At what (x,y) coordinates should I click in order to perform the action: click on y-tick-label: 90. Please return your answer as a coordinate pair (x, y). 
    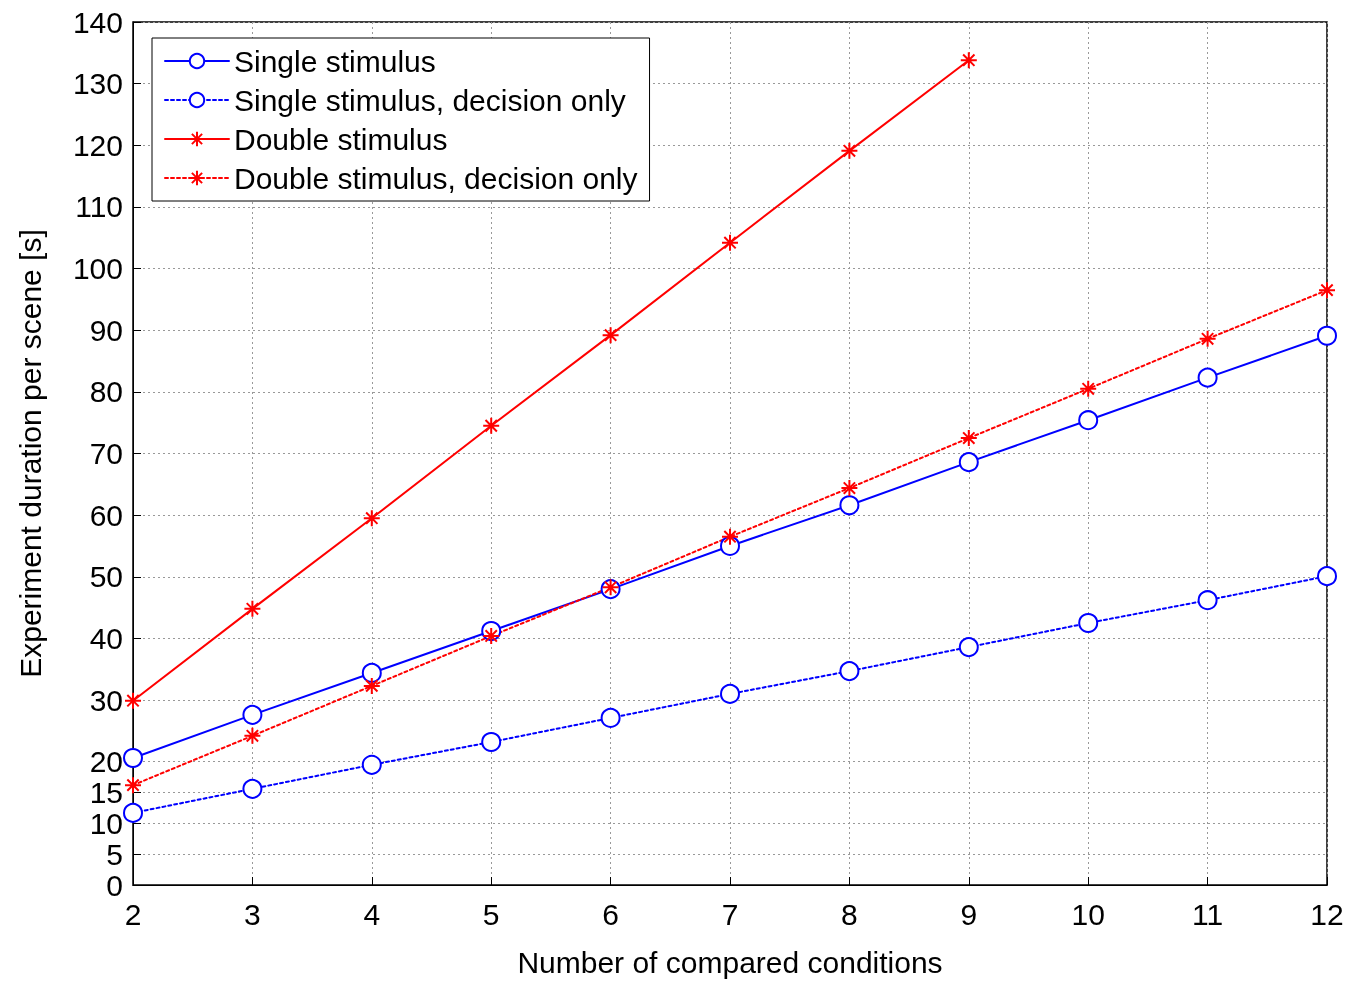
    Looking at the image, I should click on (106, 330).